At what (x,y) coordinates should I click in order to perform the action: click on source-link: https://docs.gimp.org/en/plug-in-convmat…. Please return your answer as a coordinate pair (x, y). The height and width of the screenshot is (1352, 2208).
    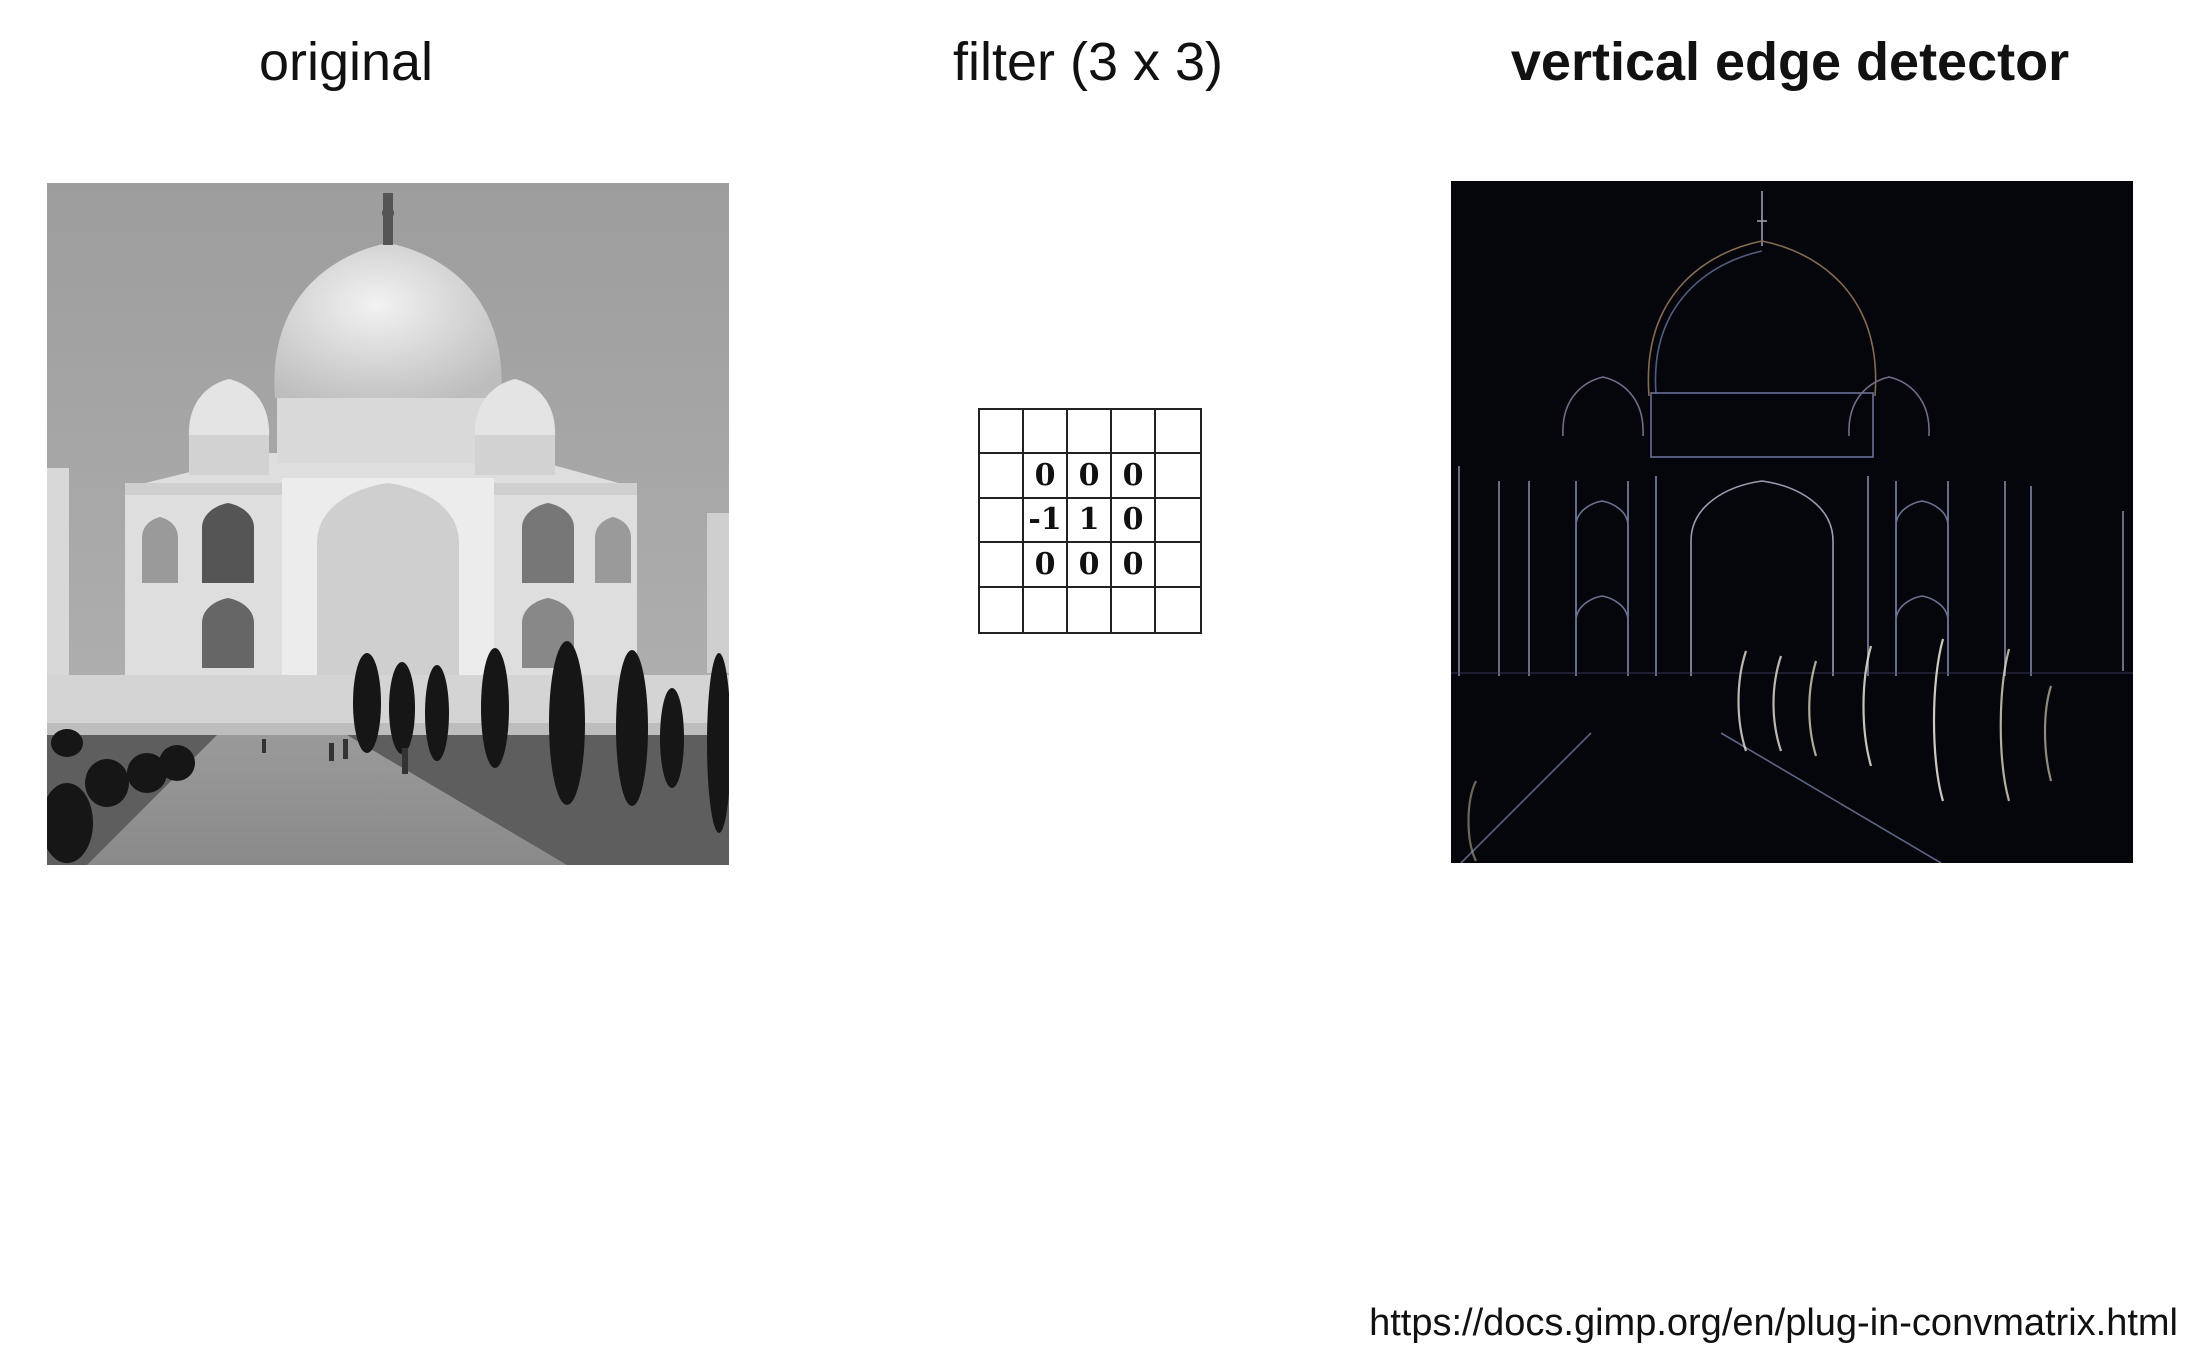
    Looking at the image, I should click on (1773, 1323).